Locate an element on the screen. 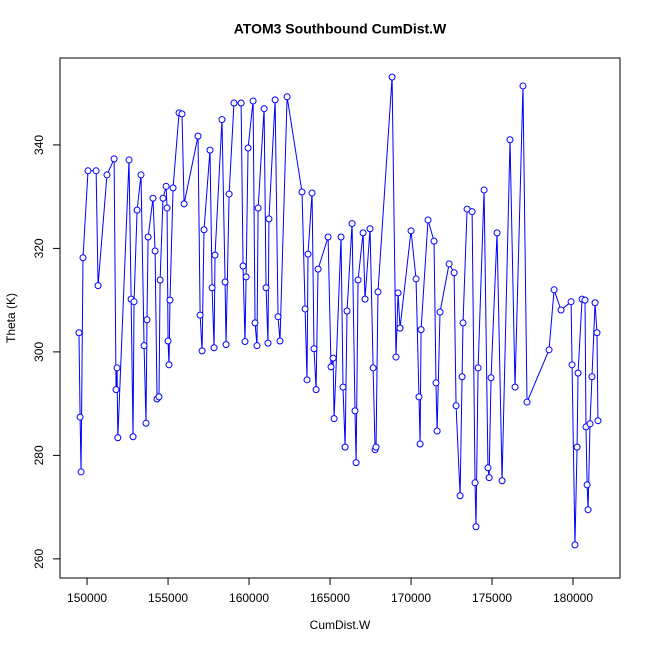 This screenshot has height=650, width=650. y-tick-label: 260 is located at coordinates (39, 559).